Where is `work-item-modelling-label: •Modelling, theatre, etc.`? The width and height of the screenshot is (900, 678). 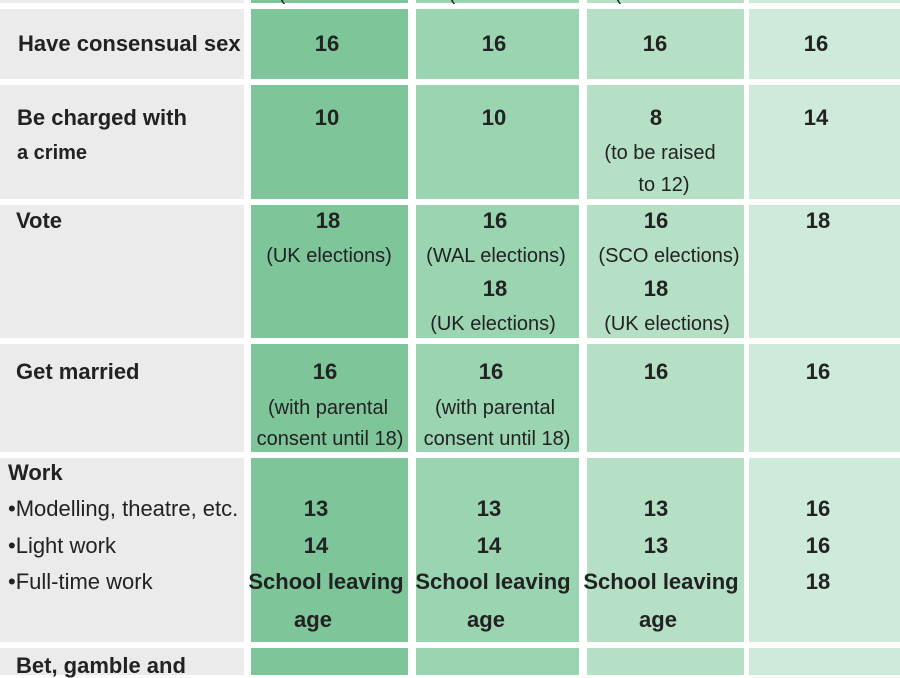 work-item-modelling-label: •Modelling, theatre, etc. is located at coordinates (123, 508).